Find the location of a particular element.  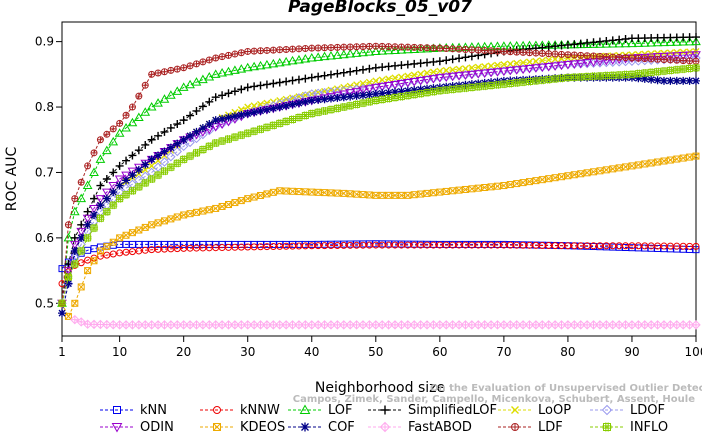

legend-label: kNN is located at coordinates (153, 410).